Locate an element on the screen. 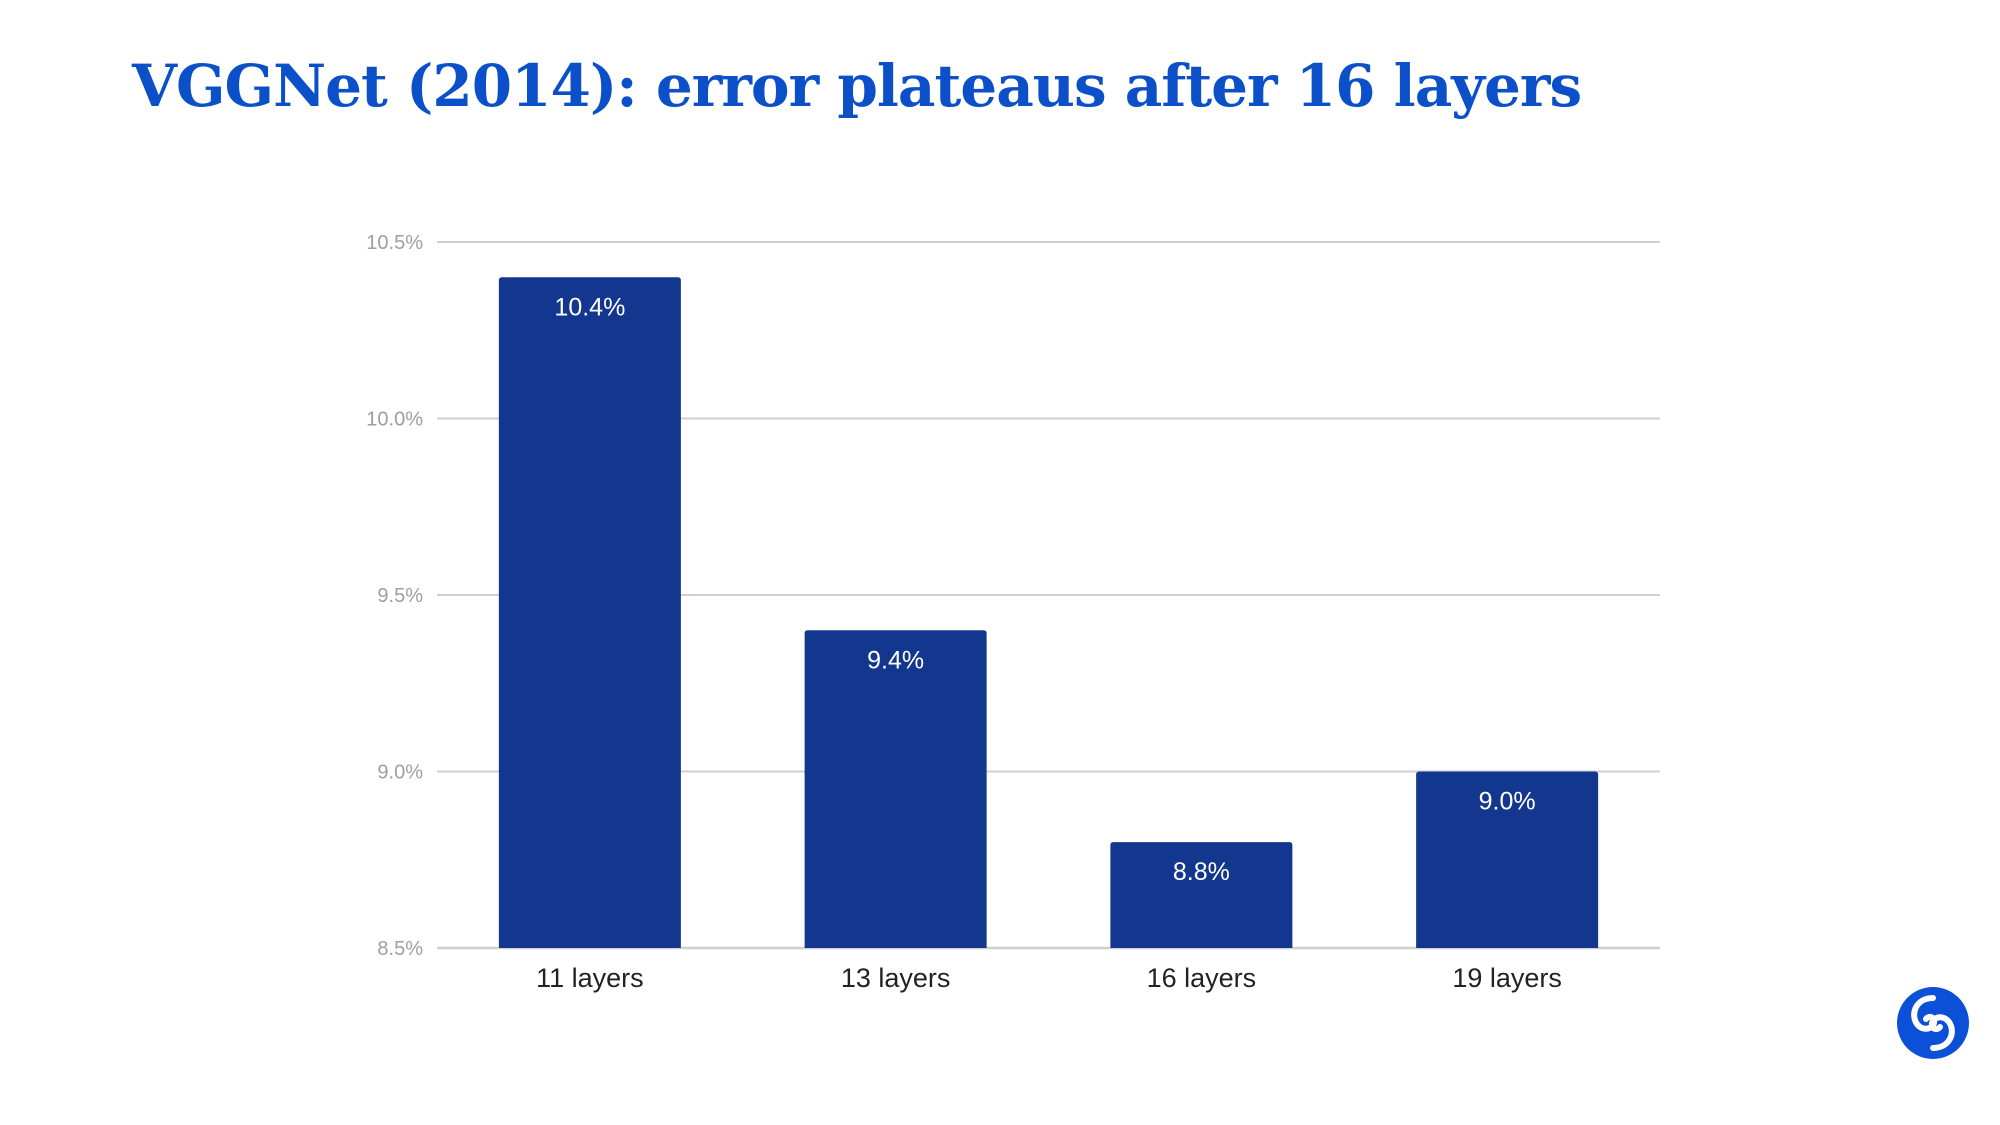  y-tick-label: 10.0% is located at coordinates (394, 420).